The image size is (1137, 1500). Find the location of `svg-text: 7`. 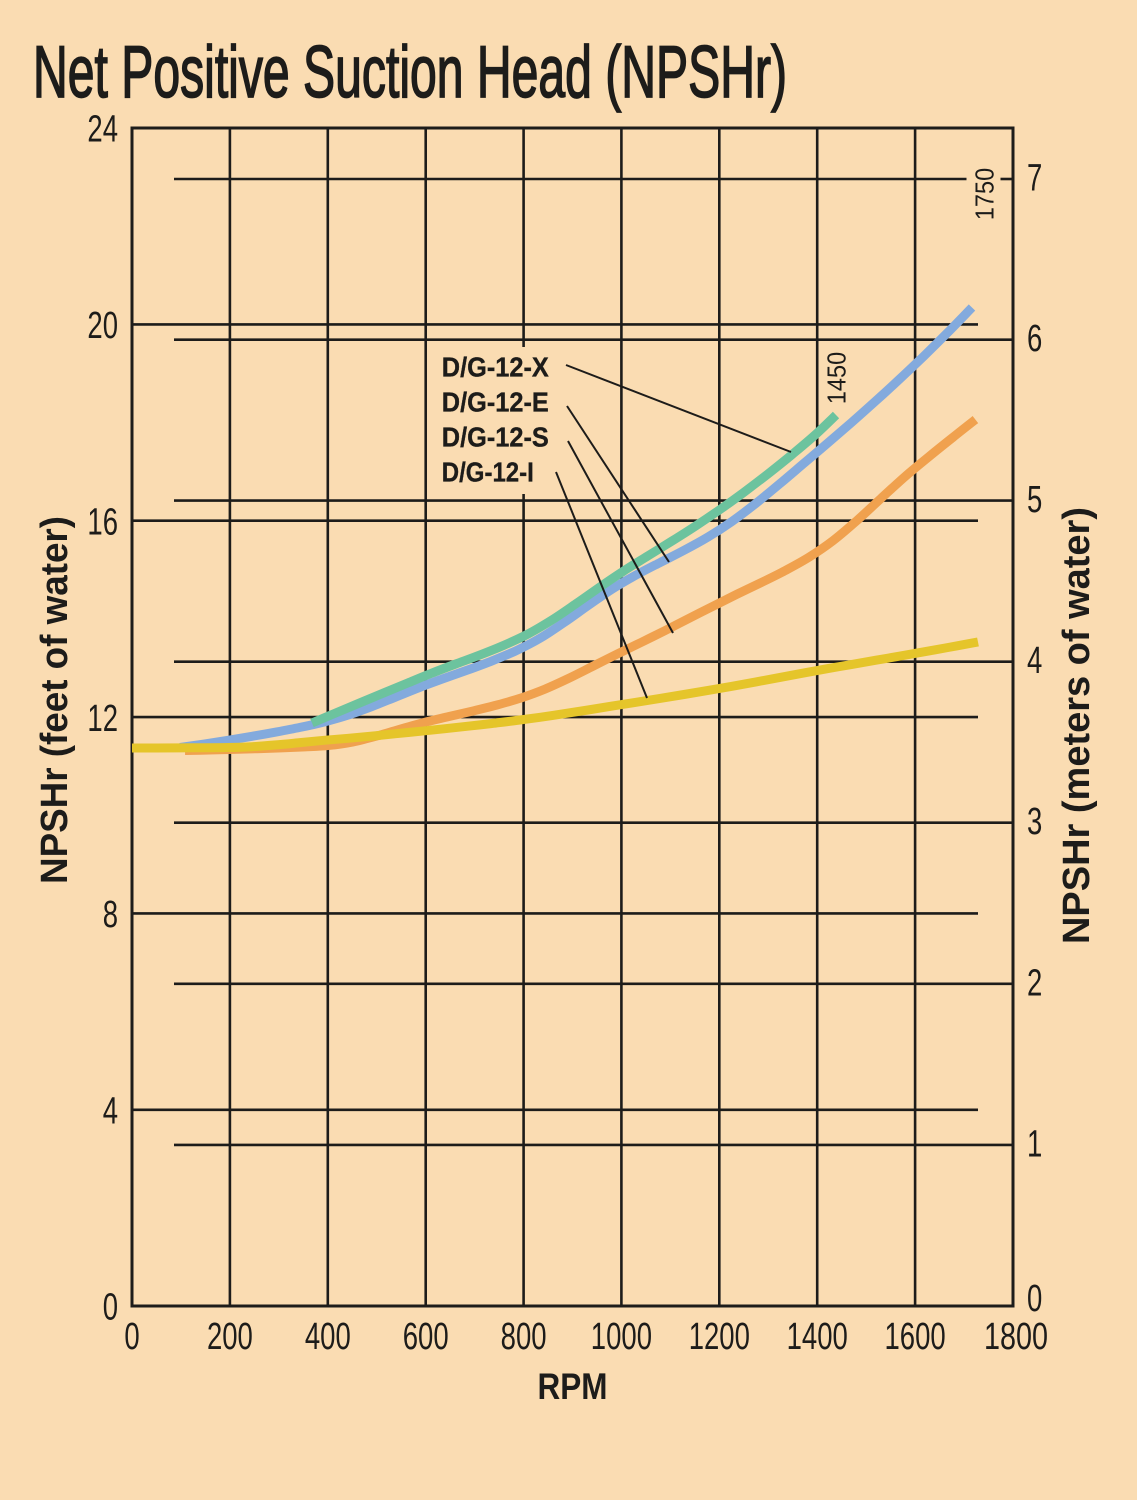

svg-text: 7 is located at coordinates (1034, 179).